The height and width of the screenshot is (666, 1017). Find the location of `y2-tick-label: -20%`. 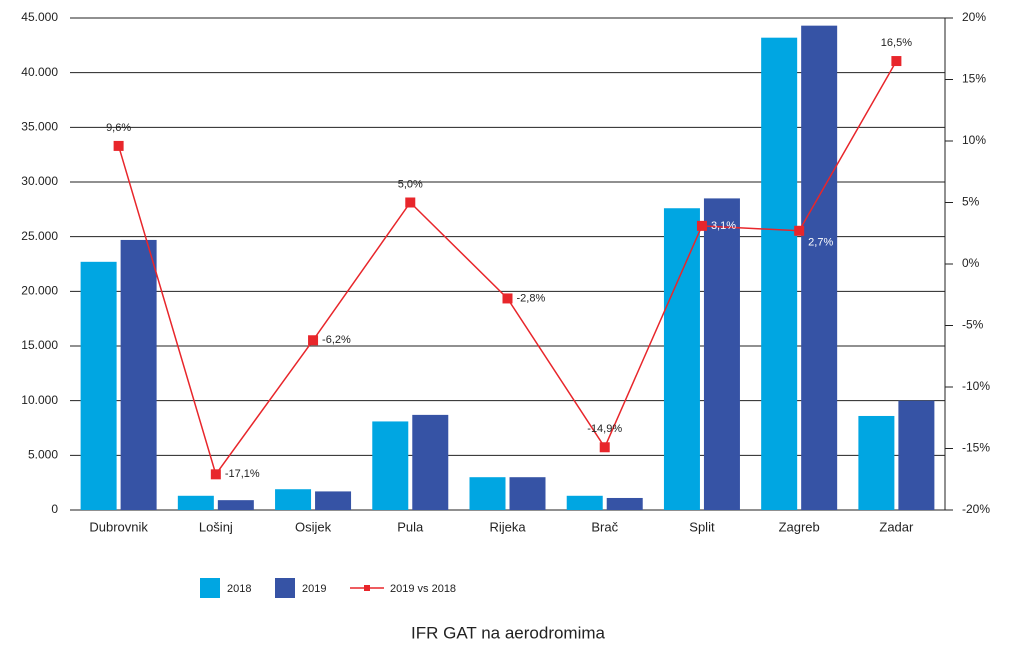

y2-tick-label: -20% is located at coordinates (976, 509).